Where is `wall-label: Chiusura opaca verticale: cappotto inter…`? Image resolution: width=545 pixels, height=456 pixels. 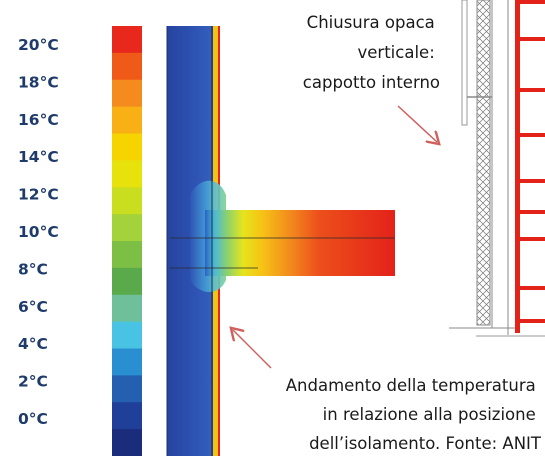 wall-label: Chiusura opaca verticale: cappotto inter… is located at coordinates (371, 52).